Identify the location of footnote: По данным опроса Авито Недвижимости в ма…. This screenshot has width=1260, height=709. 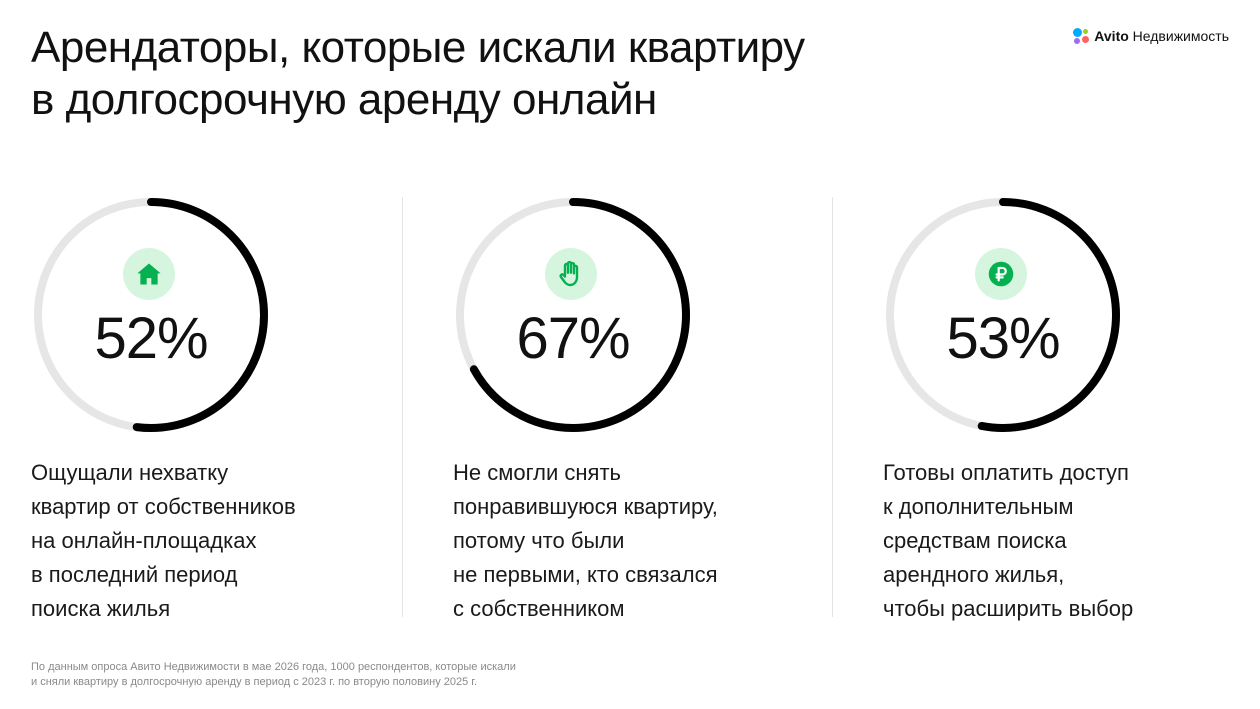
(273, 675).